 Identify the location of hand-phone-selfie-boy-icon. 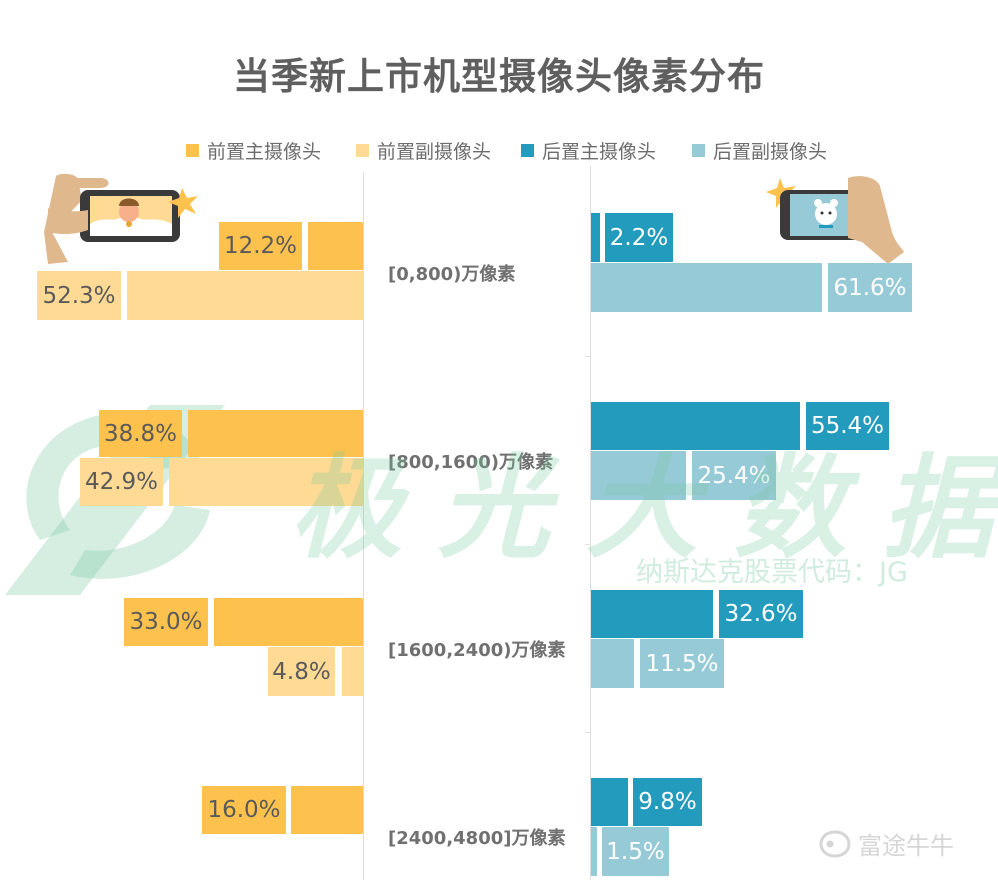
(121, 218).